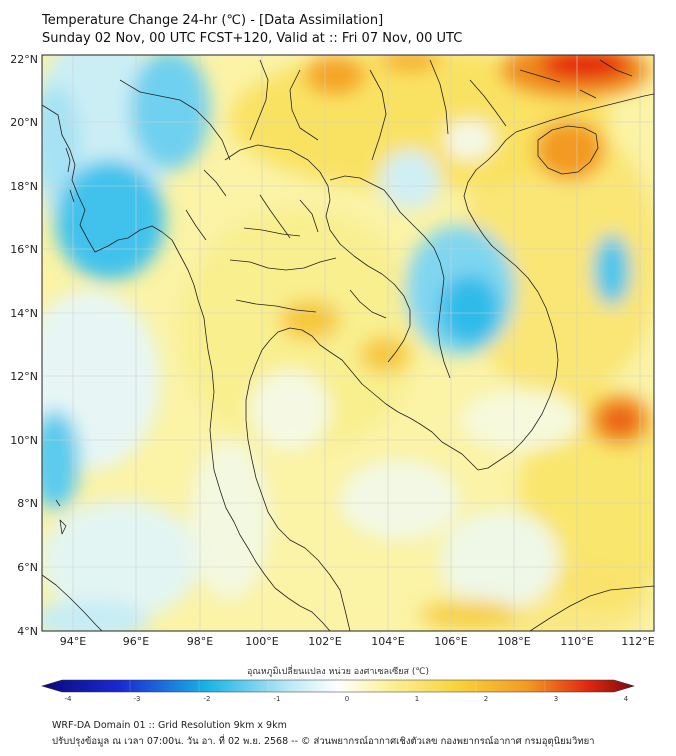 The width and height of the screenshot is (676, 756). Describe the element at coordinates (417, 699) in the screenshot. I see `colorbar-tick: 1` at that location.